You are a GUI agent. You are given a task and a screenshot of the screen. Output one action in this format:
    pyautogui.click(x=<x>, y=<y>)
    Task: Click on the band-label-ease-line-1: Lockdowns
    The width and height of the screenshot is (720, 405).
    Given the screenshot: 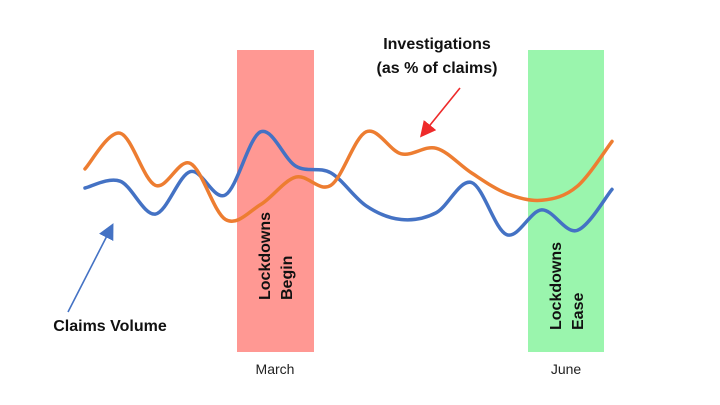 What is the action you would take?
    pyautogui.click(x=556, y=286)
    